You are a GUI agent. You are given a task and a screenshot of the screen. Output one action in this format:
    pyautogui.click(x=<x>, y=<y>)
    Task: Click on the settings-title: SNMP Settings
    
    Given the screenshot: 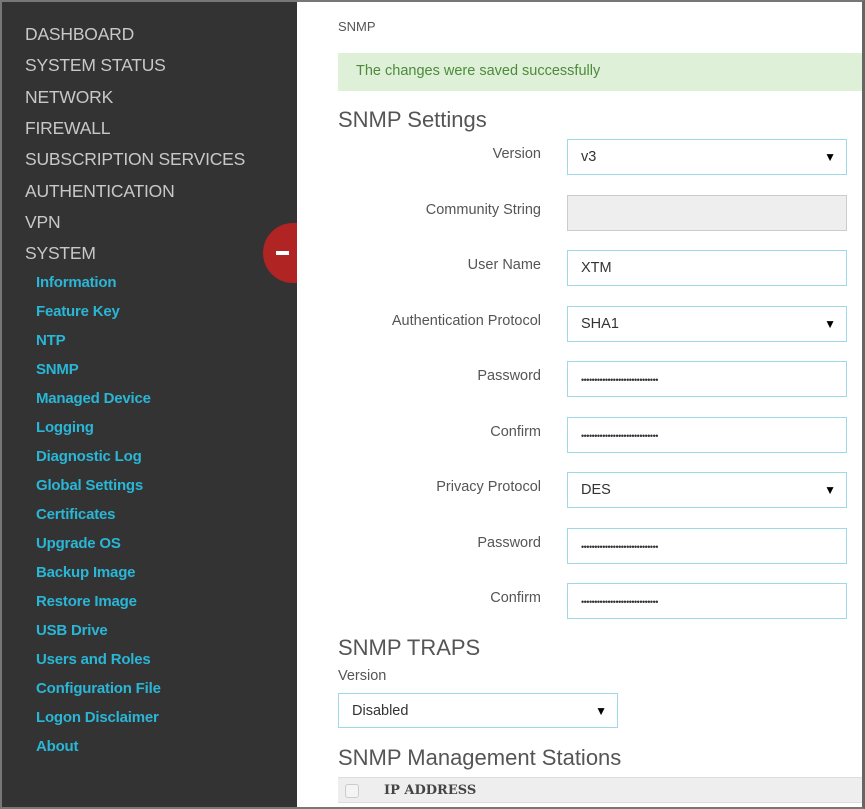 What is the action you would take?
    pyautogui.click(x=412, y=119)
    